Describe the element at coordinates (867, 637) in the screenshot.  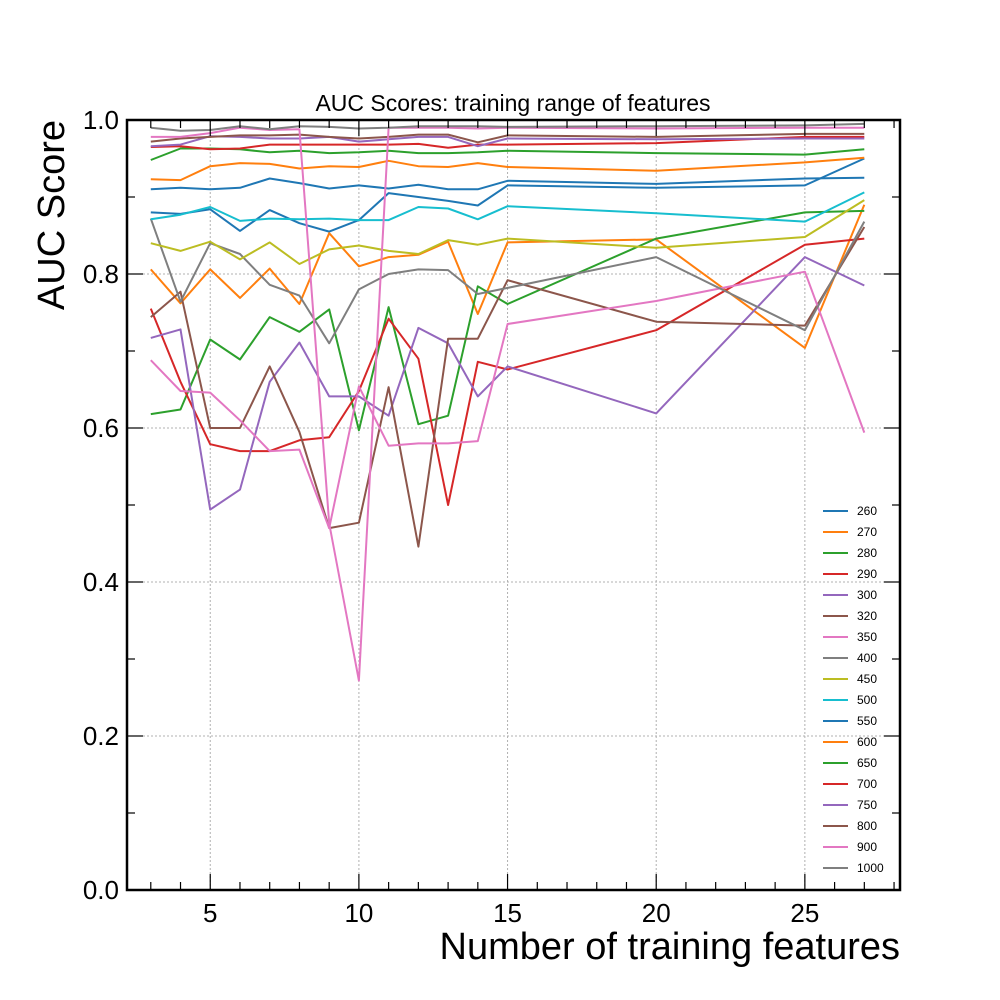
I see `legend-entry-label: 350` at that location.